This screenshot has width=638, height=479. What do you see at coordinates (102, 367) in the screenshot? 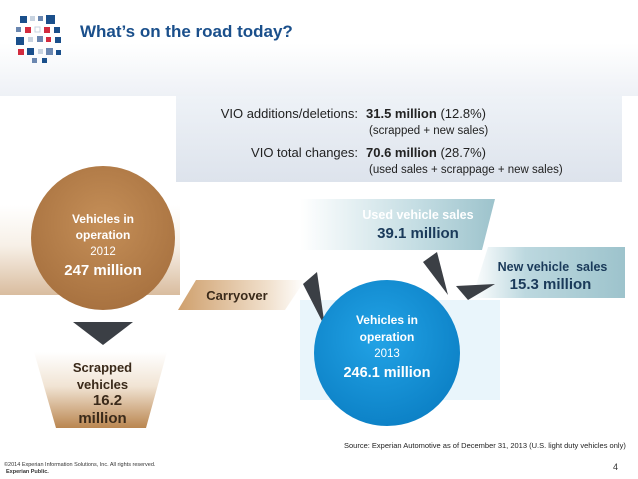
I see `scrapped-line1: Scrapped` at bounding box center [102, 367].